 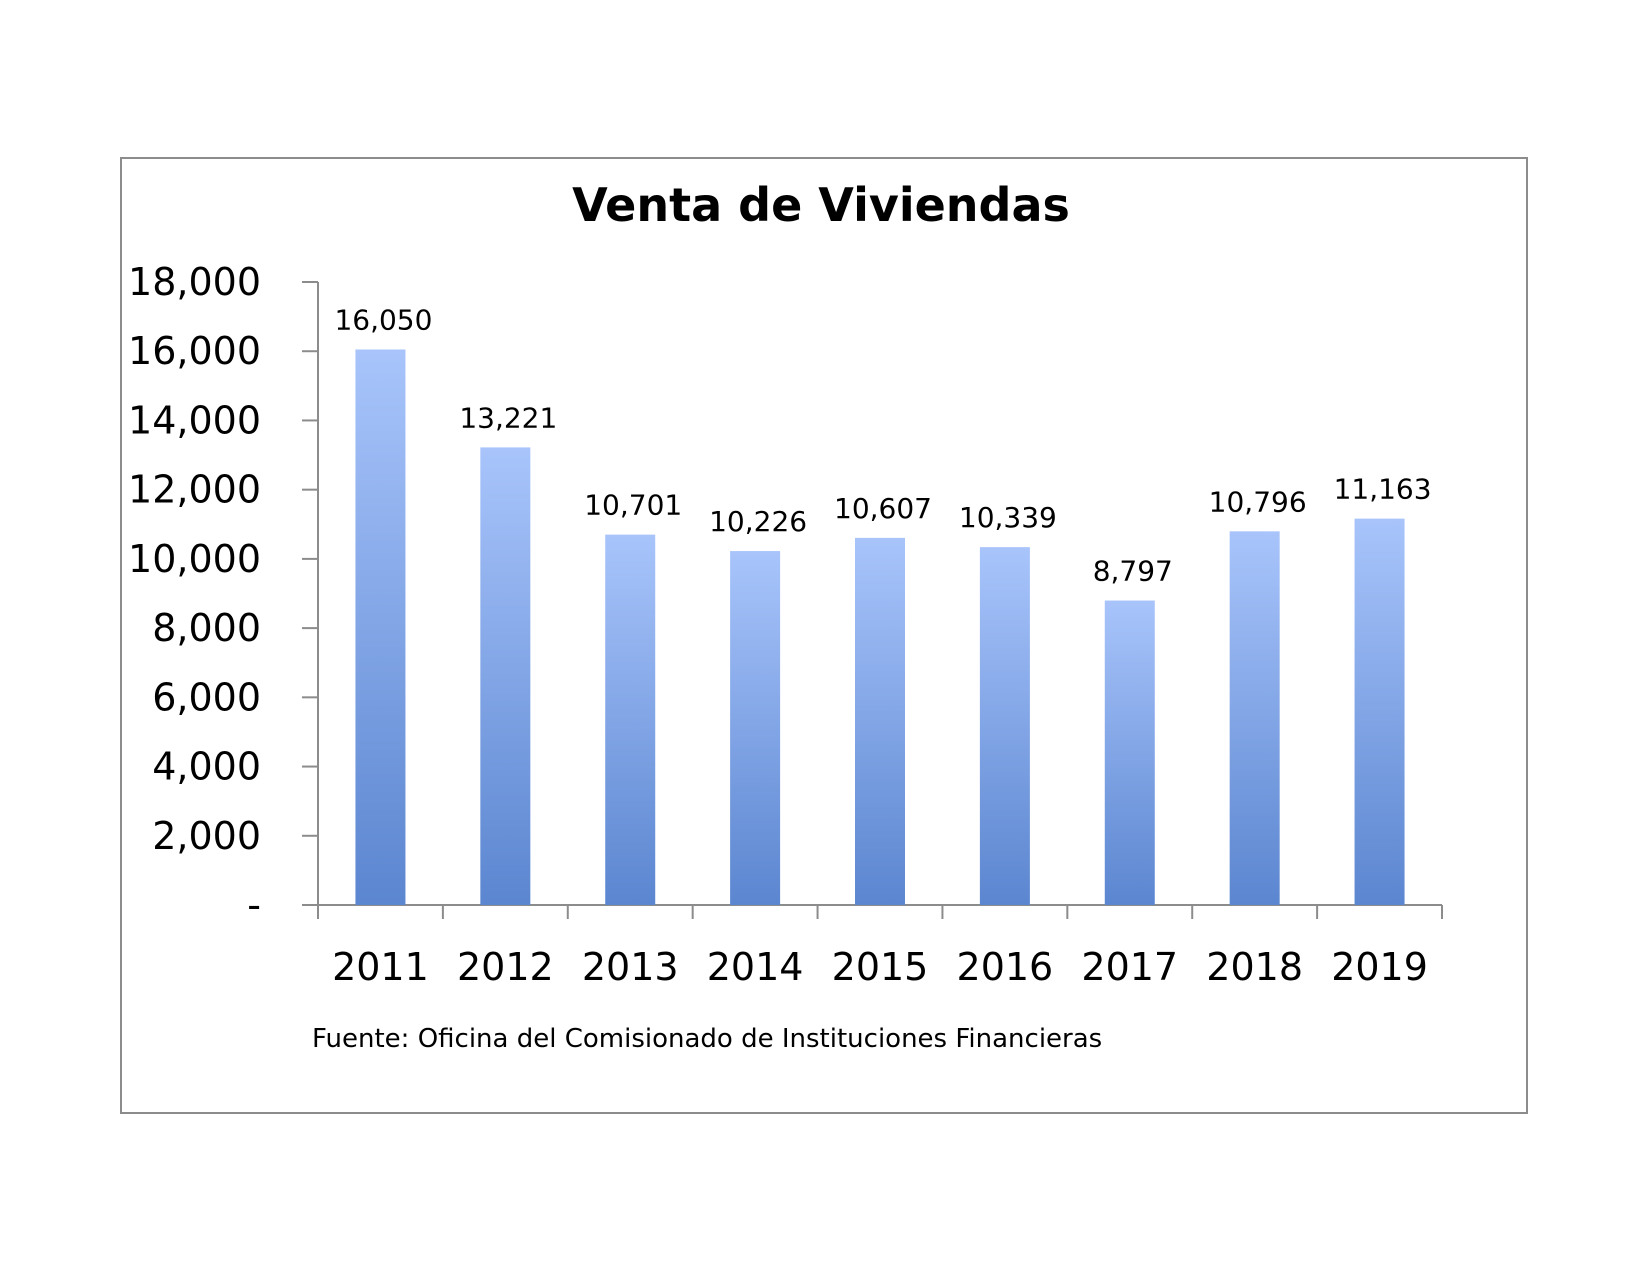 What do you see at coordinates (755, 967) in the screenshot?
I see `x-tick-label-2014: 2014` at bounding box center [755, 967].